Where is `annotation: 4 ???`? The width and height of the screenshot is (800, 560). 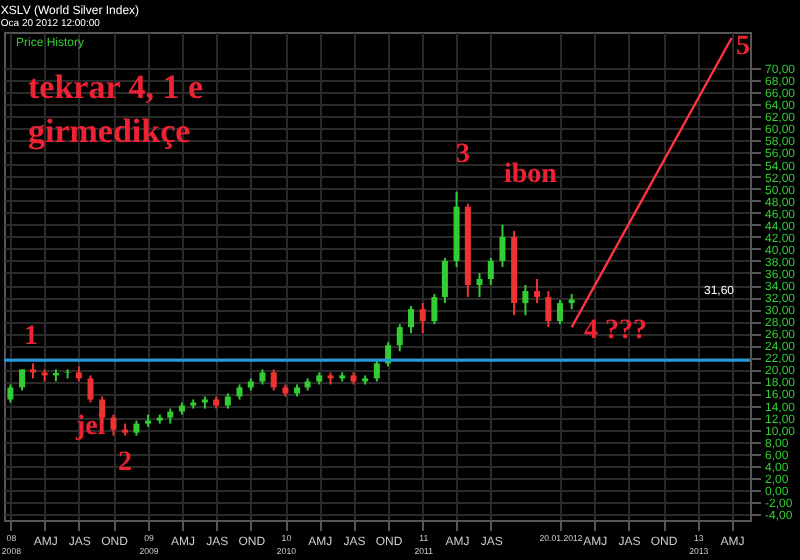 annotation: 4 ??? is located at coordinates (615, 331).